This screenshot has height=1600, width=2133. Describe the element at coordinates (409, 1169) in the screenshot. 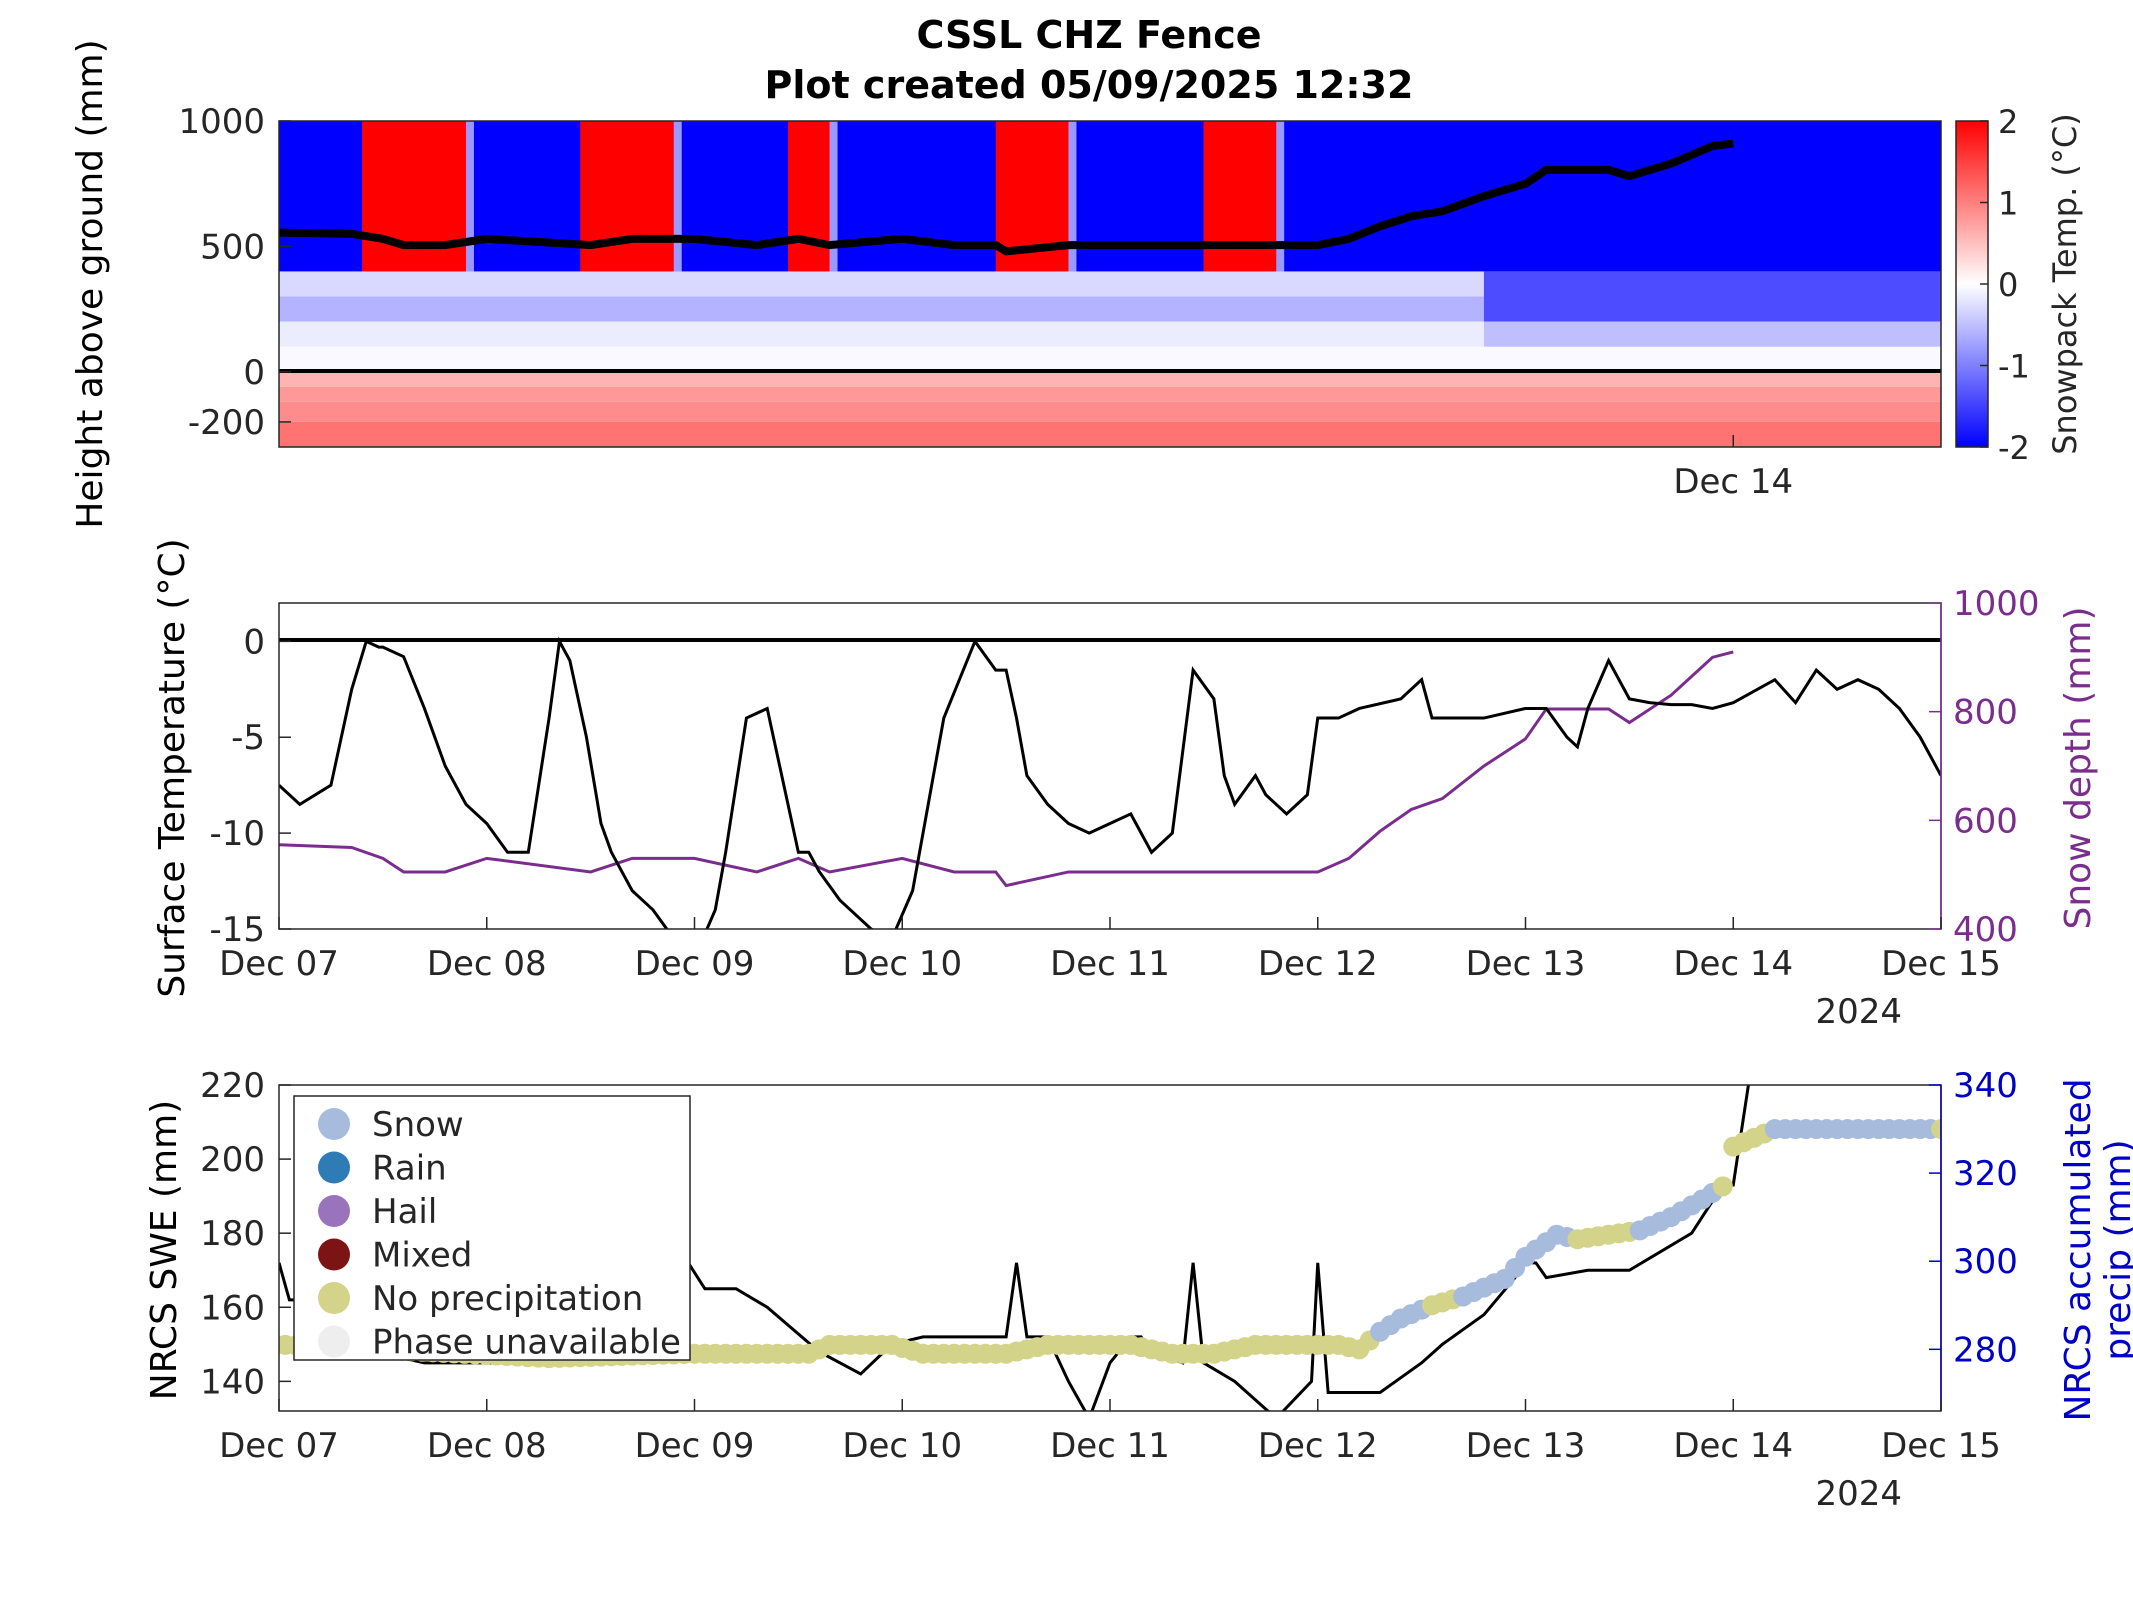

I see `legend-label: Rain` at that location.